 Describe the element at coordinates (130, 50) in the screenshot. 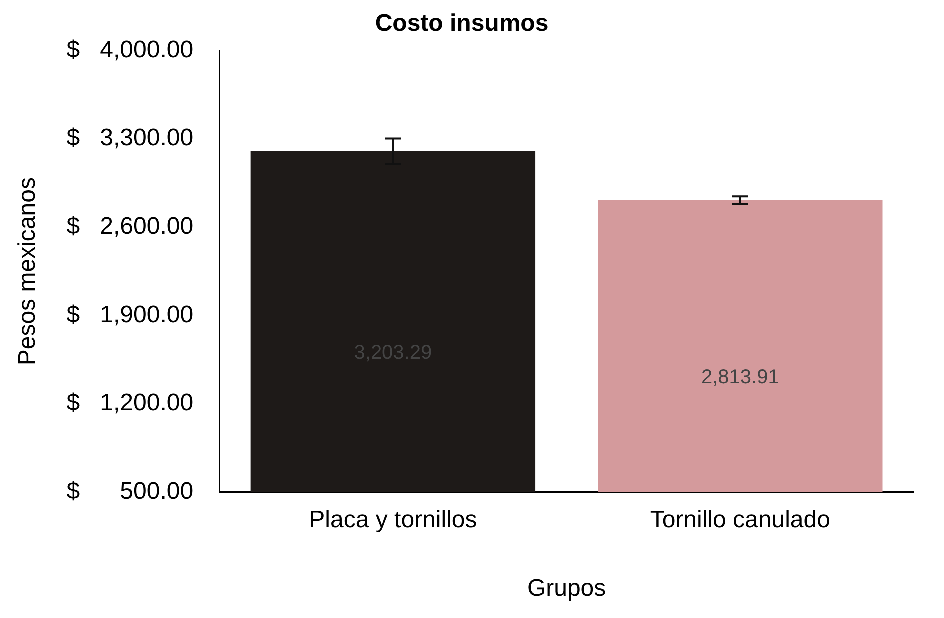

I see `y-tick-label: $ 4,000.00` at that location.